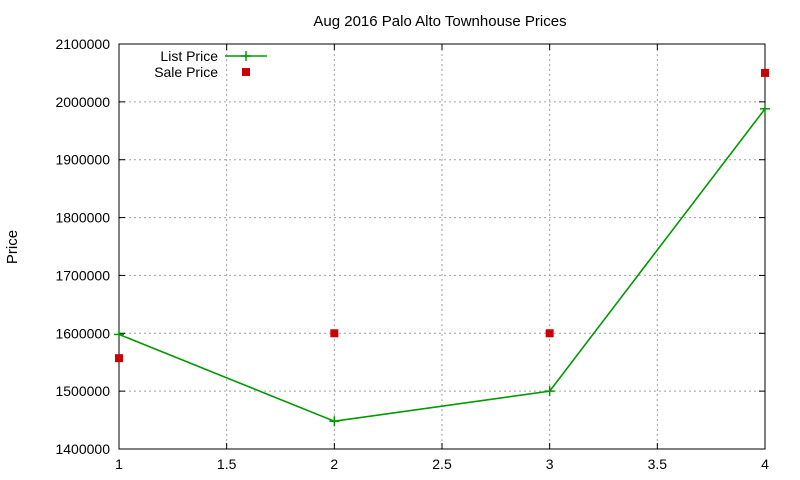 This screenshot has height=480, width=800. I want to click on y-tick-label: 1700000, so click(82, 275).